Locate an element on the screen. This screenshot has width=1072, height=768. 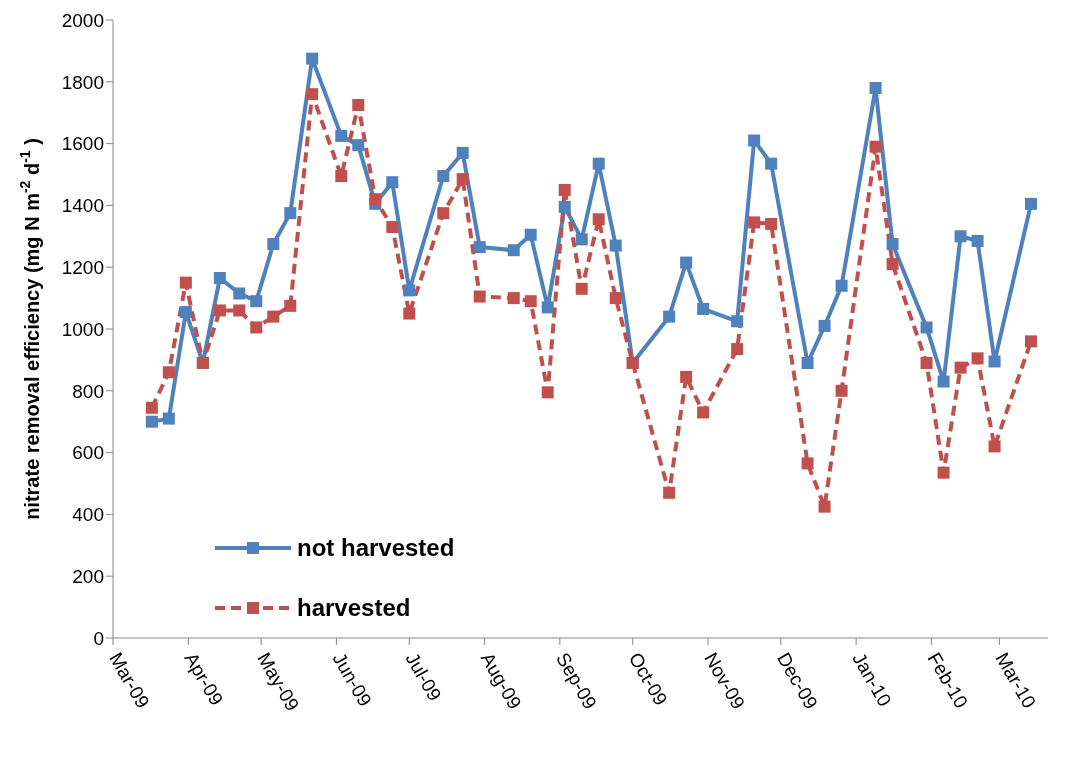
y-tick-label: 200 is located at coordinates (88, 576).